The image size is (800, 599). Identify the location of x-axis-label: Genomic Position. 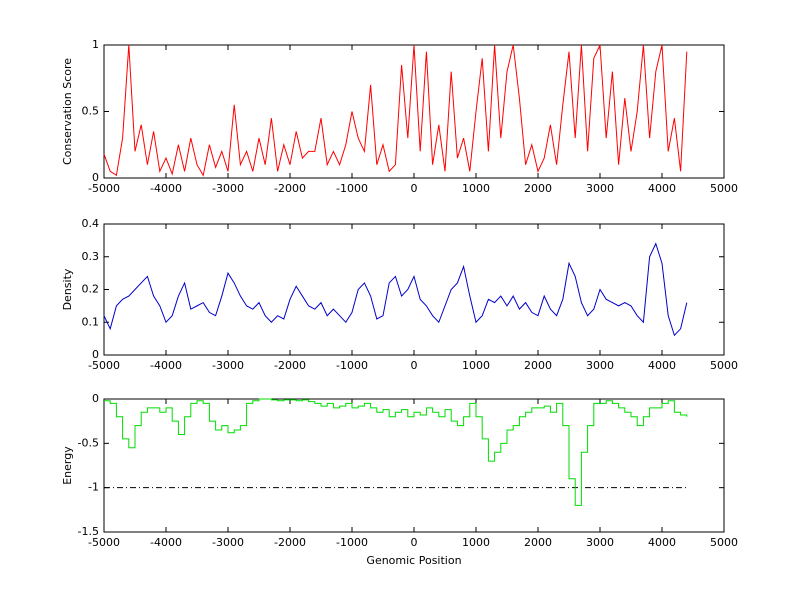
(413, 560).